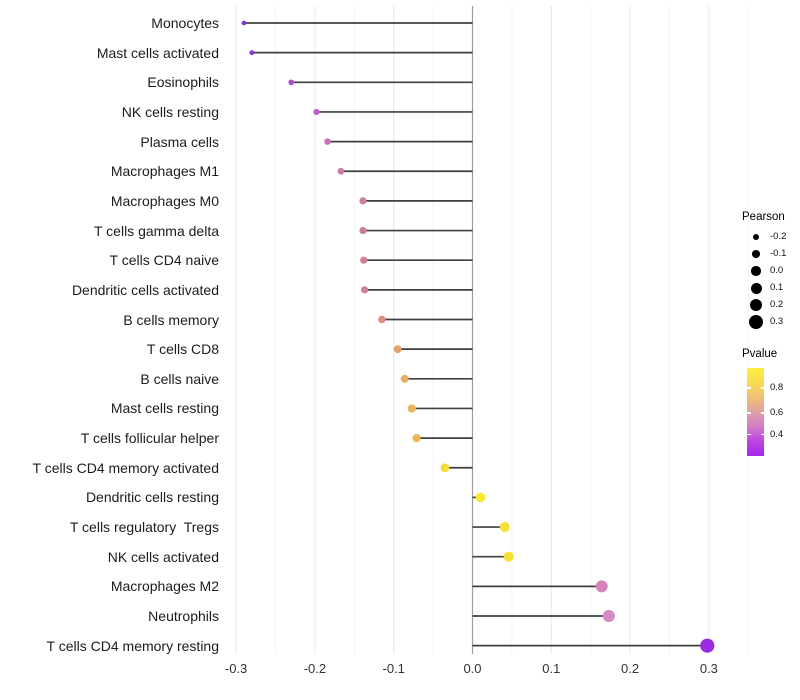 This screenshot has width=800, height=700. Describe the element at coordinates (171, 319) in the screenshot. I see `y-axis-label: B cells memory` at that location.